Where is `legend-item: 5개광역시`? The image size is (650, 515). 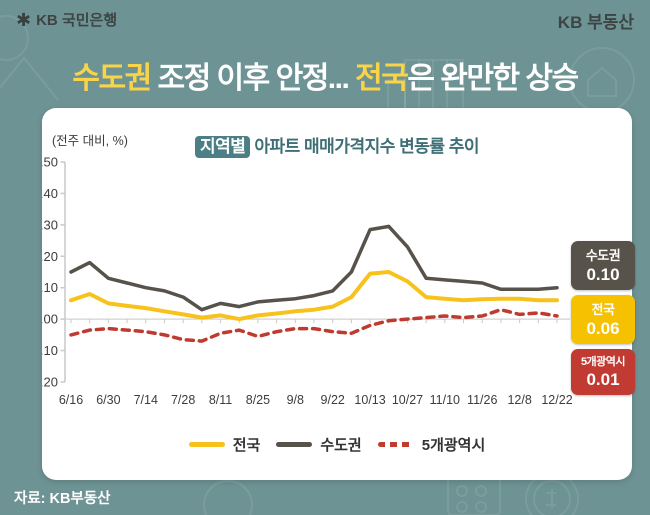 legend-item: 5개광역시 is located at coordinates (431, 444).